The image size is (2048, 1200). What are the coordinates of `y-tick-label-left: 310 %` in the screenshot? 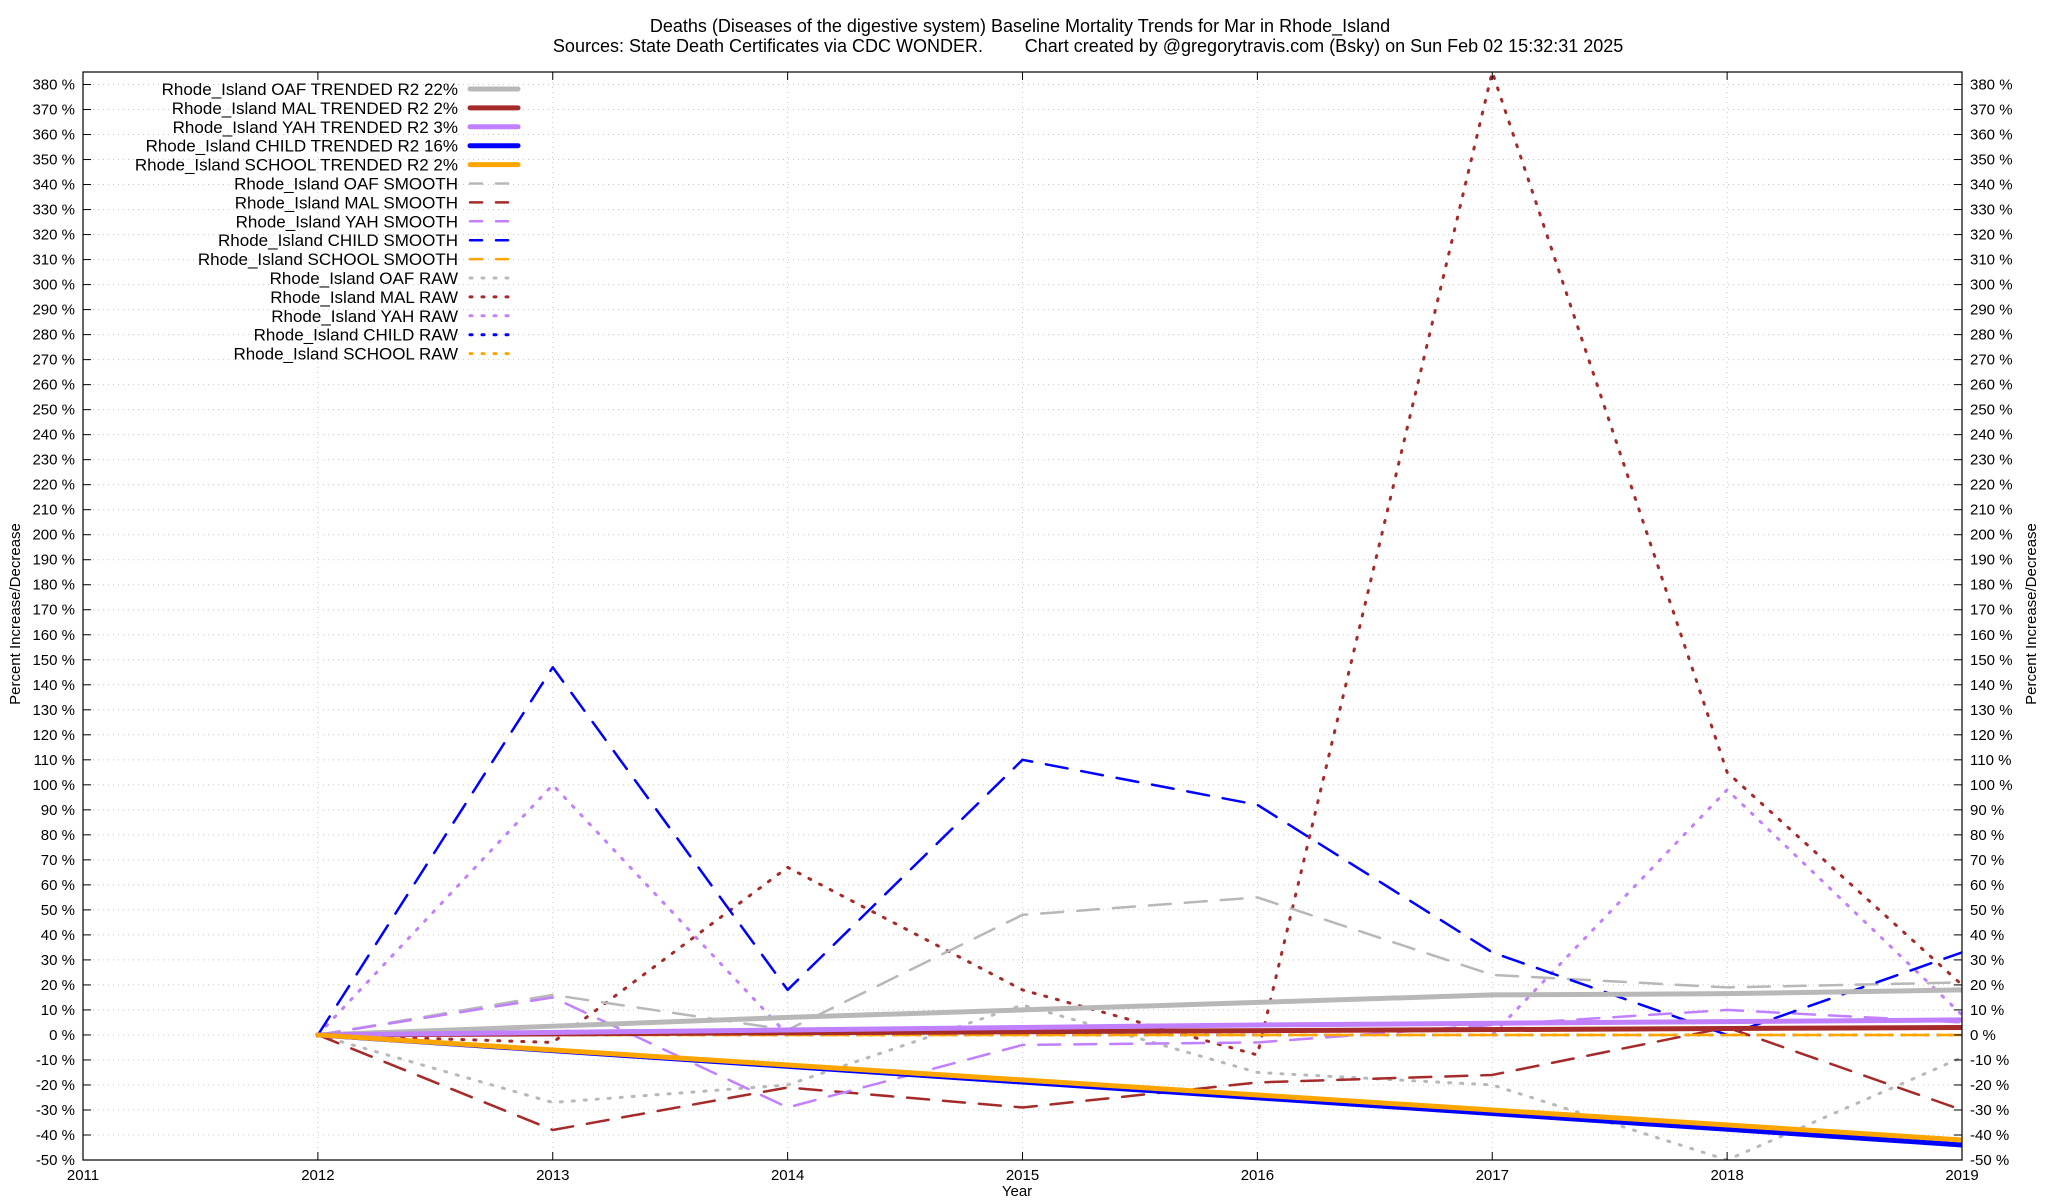 It's located at (53, 260).